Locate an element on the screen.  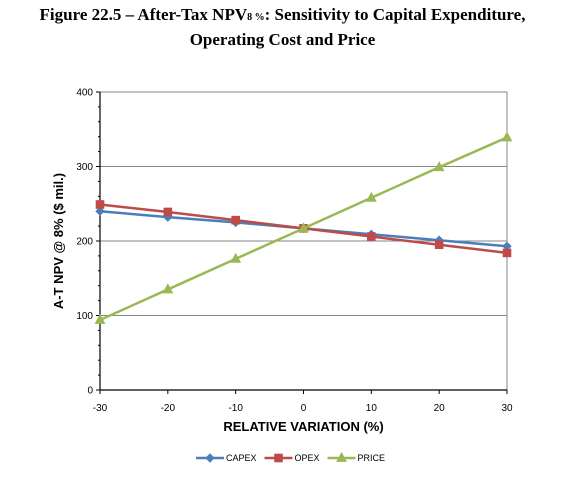
x-tick-label: 30 is located at coordinates (507, 408).